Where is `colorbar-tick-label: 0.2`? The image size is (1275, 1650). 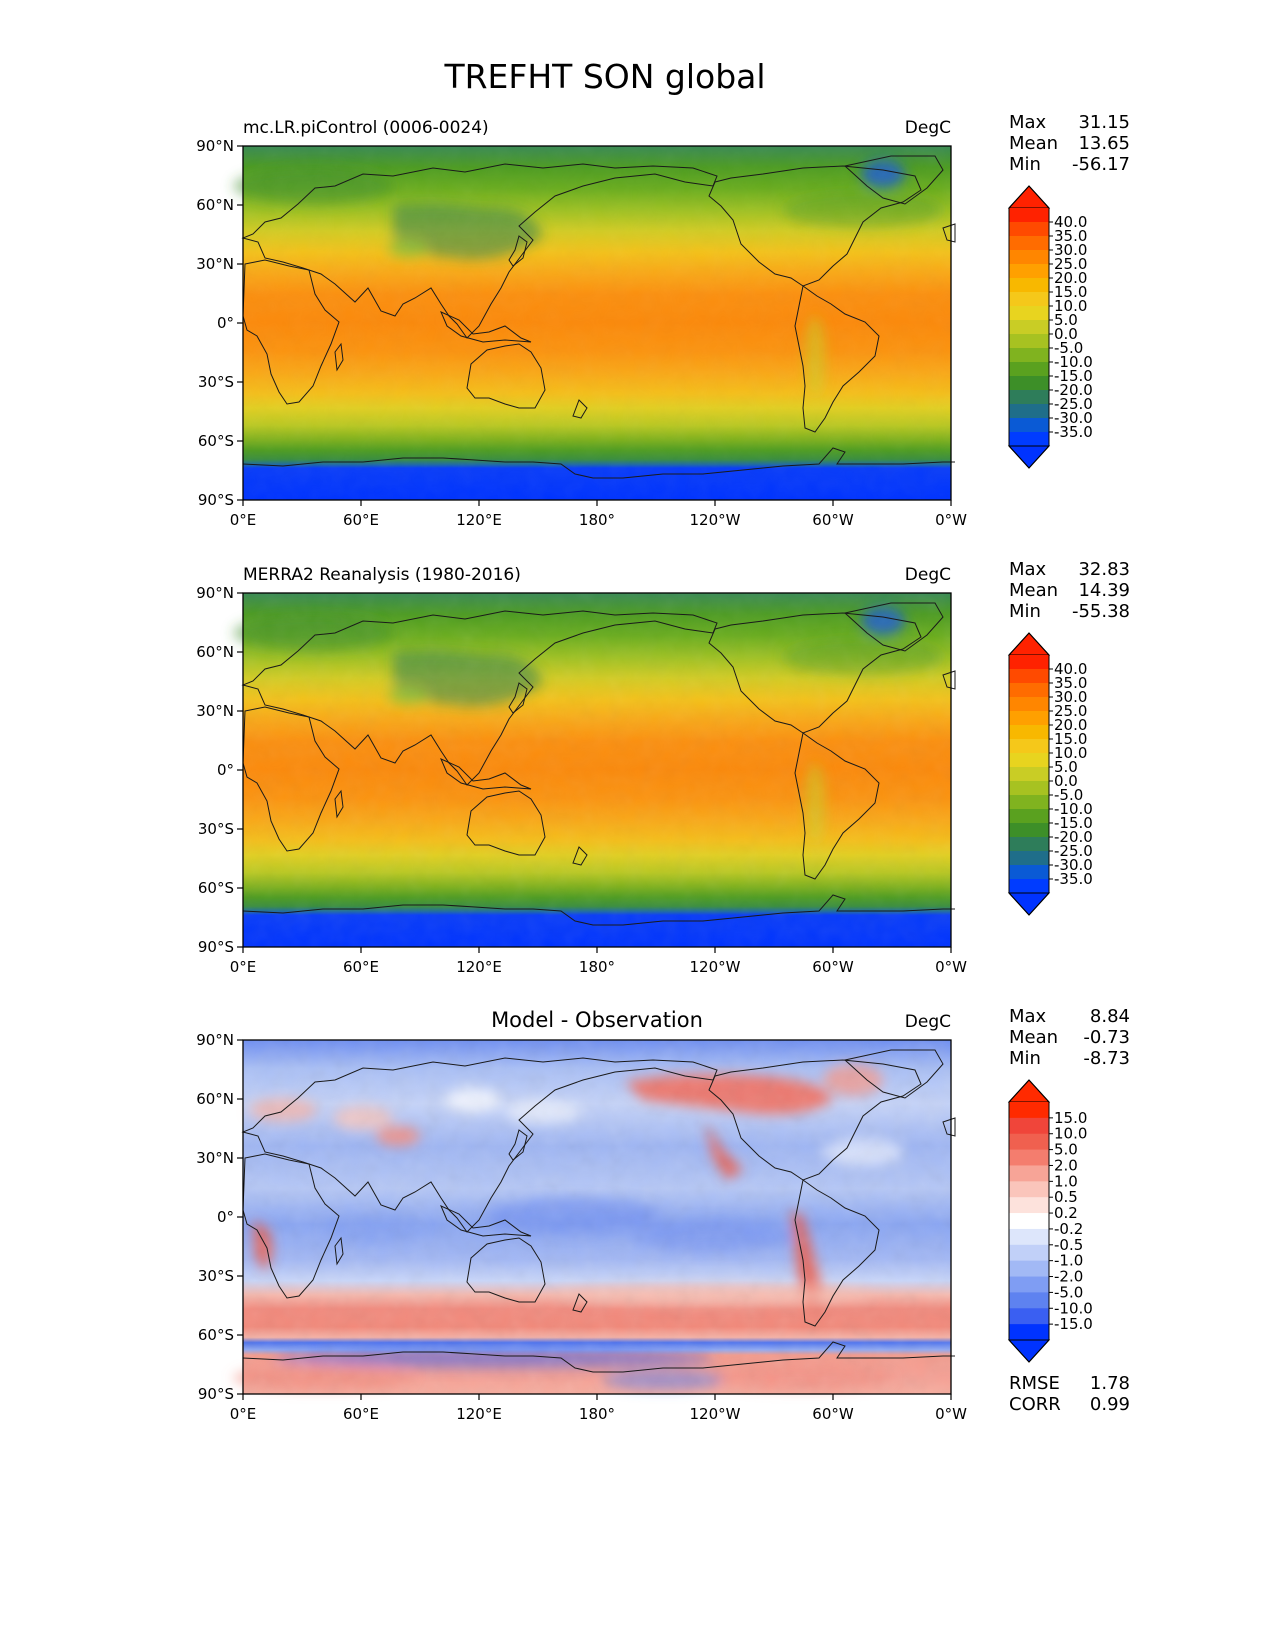 colorbar-tick-label: 0.2 is located at coordinates (1066, 1213).